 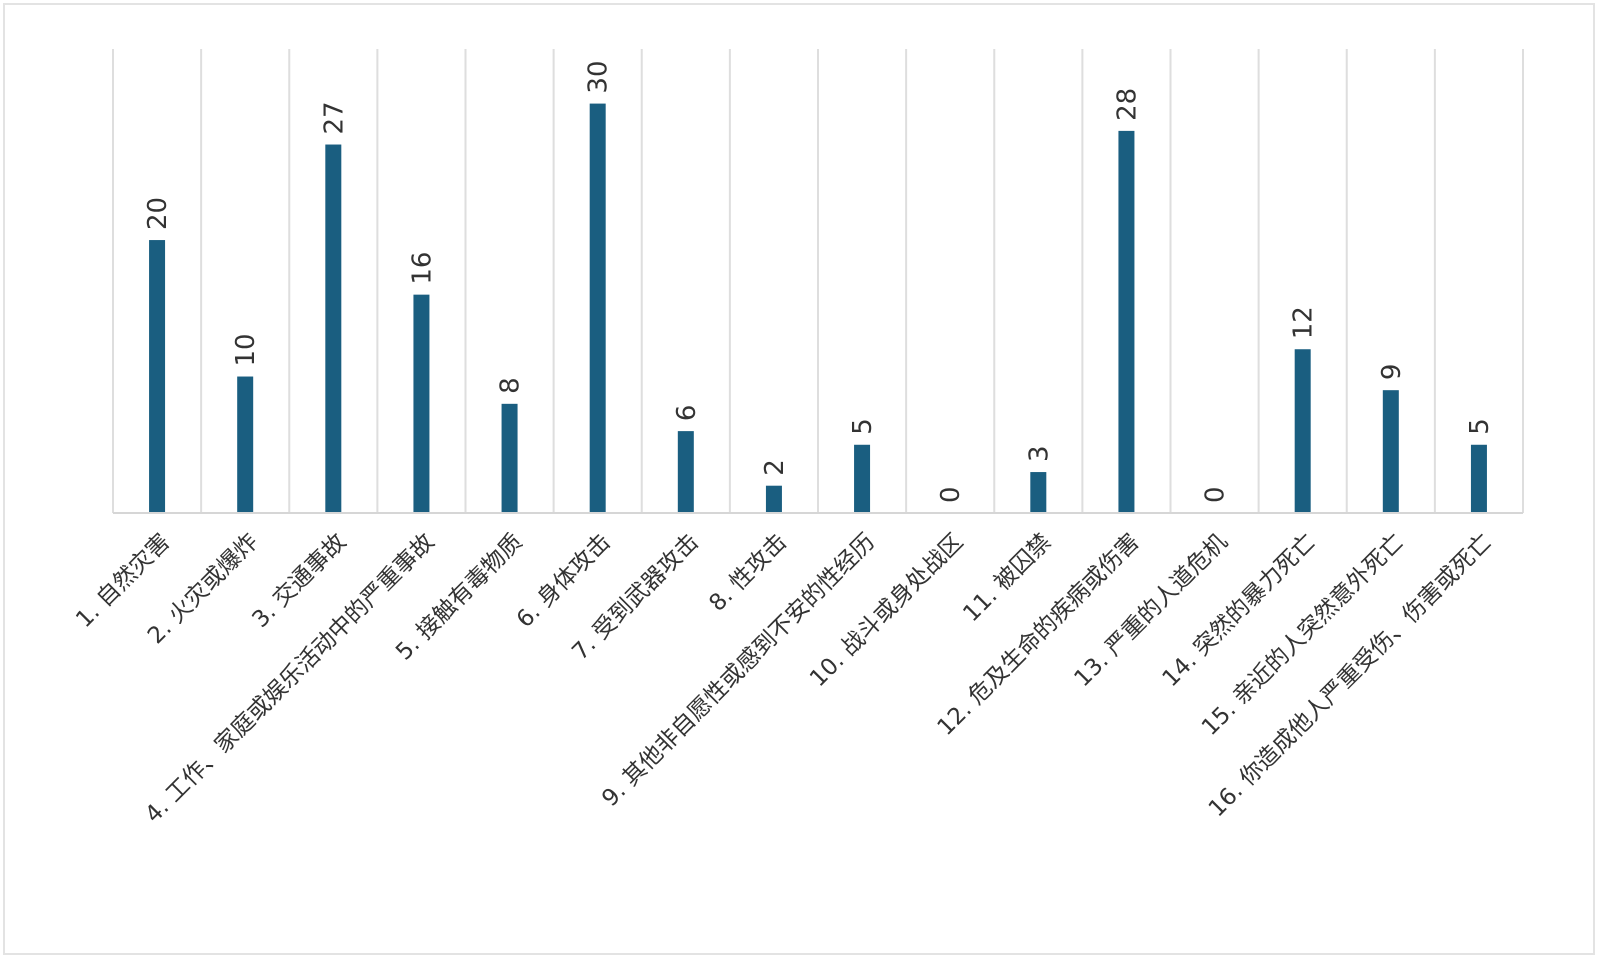 I want to click on data-label: 2, so click(x=775, y=467).